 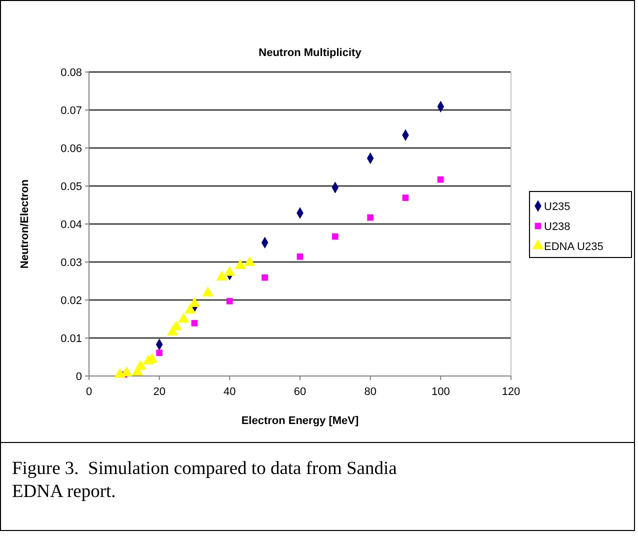 What do you see at coordinates (71, 111) in the screenshot?
I see `y-tick-label: 0.07` at bounding box center [71, 111].